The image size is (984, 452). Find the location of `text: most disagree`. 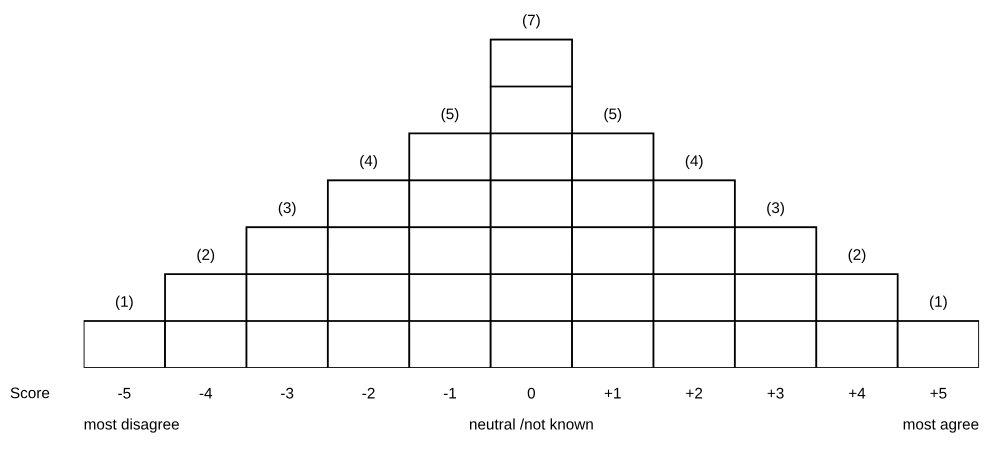

text: most disagree is located at coordinates (131, 425).